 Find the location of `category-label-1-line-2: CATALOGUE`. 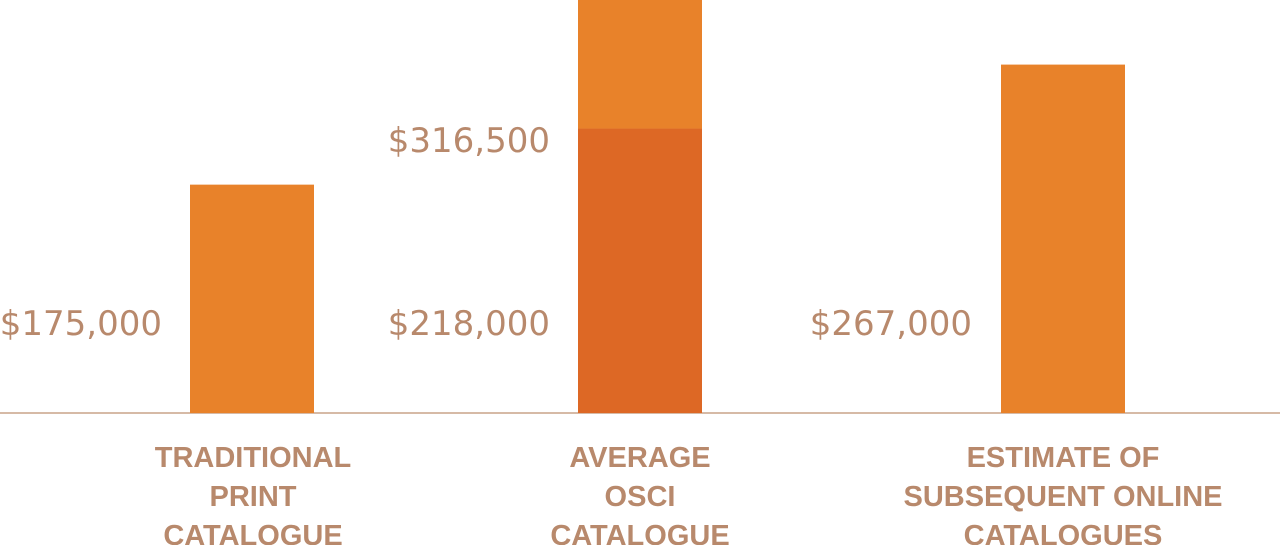

category-label-1-line-2: CATALOGUE is located at coordinates (639, 532).